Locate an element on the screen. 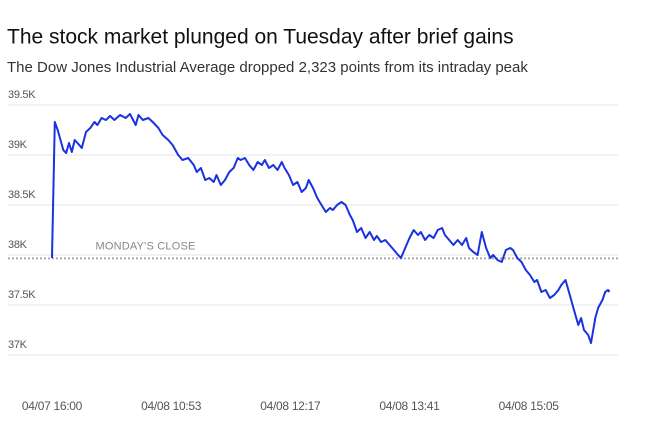 This screenshot has height=437, width=657. x-tick-label: 04/08 10:53 is located at coordinates (171, 406).